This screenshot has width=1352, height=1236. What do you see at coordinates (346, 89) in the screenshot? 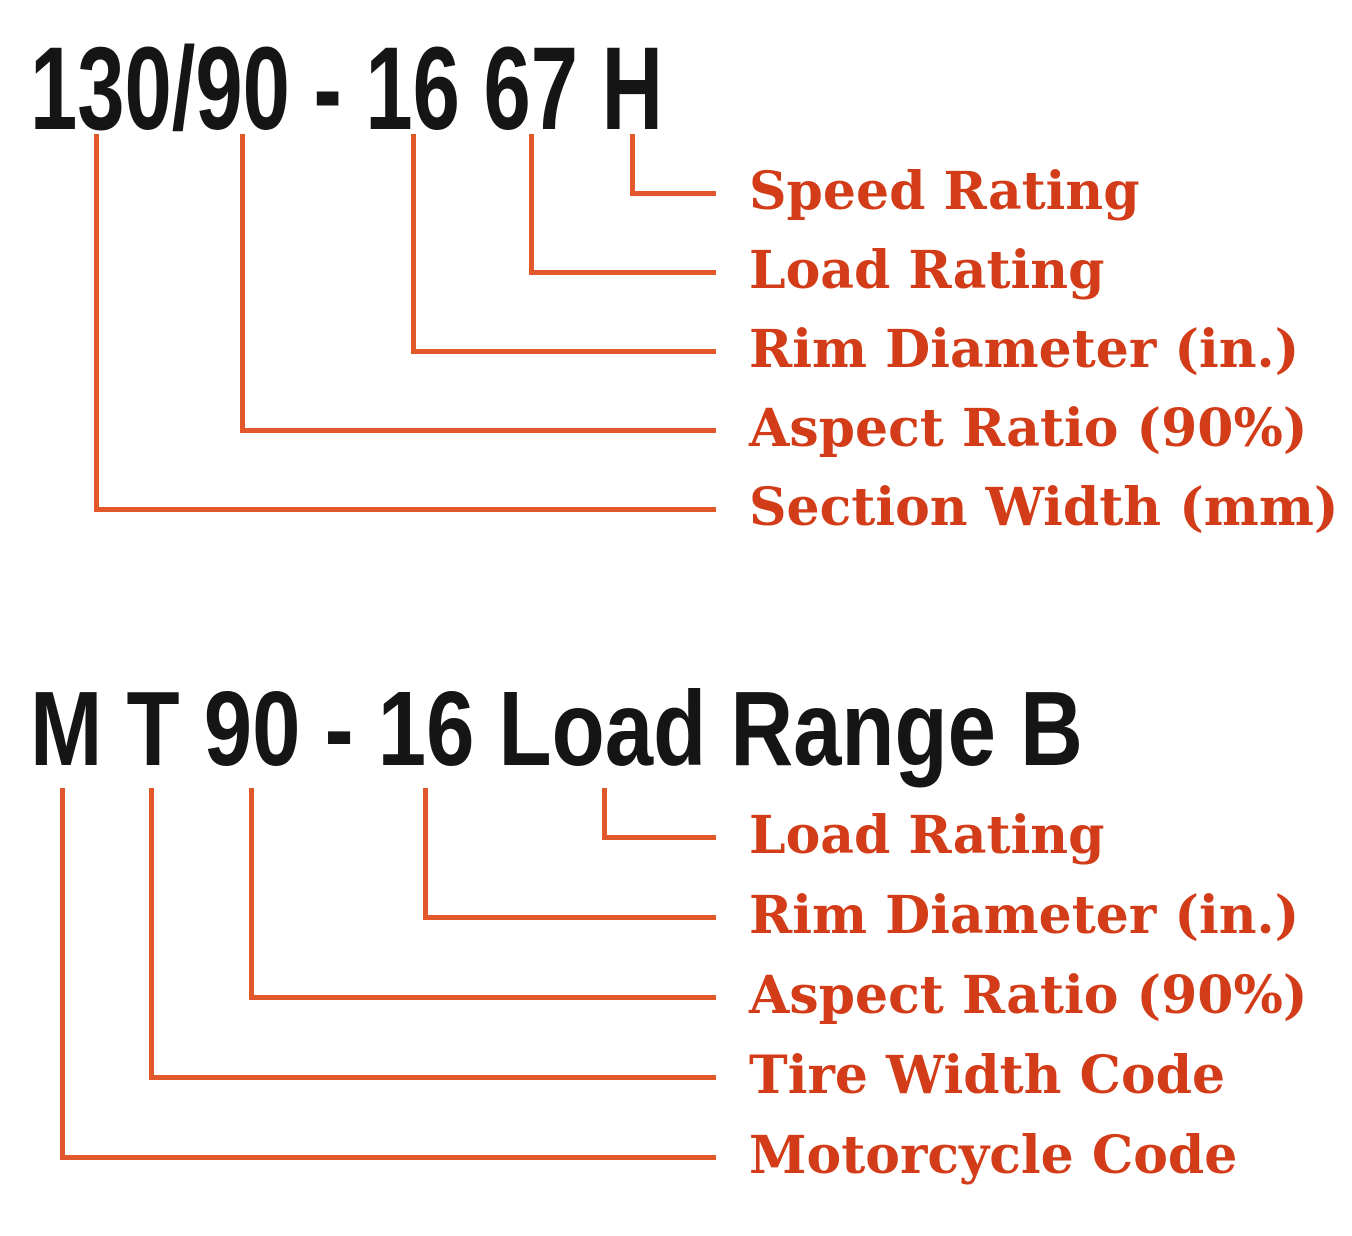
I see `tire-size-heading-metric: 130/90 - 16 67 H` at bounding box center [346, 89].